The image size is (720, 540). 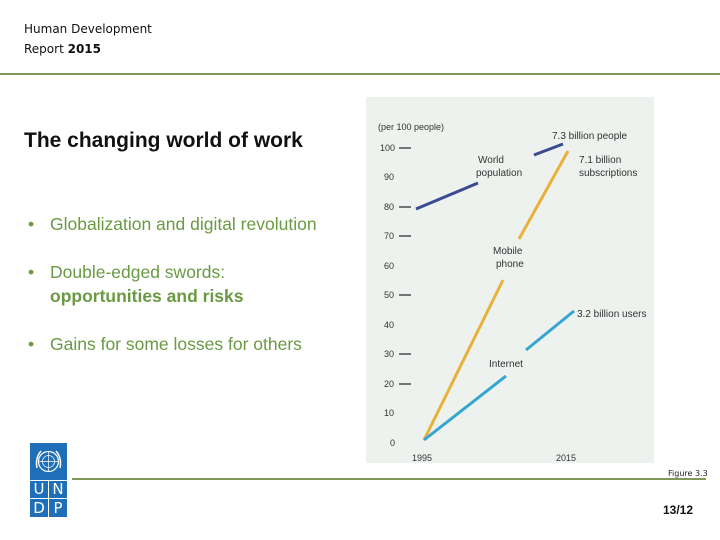 What do you see at coordinates (389, 236) in the screenshot?
I see `y-tick-label: 70` at bounding box center [389, 236].